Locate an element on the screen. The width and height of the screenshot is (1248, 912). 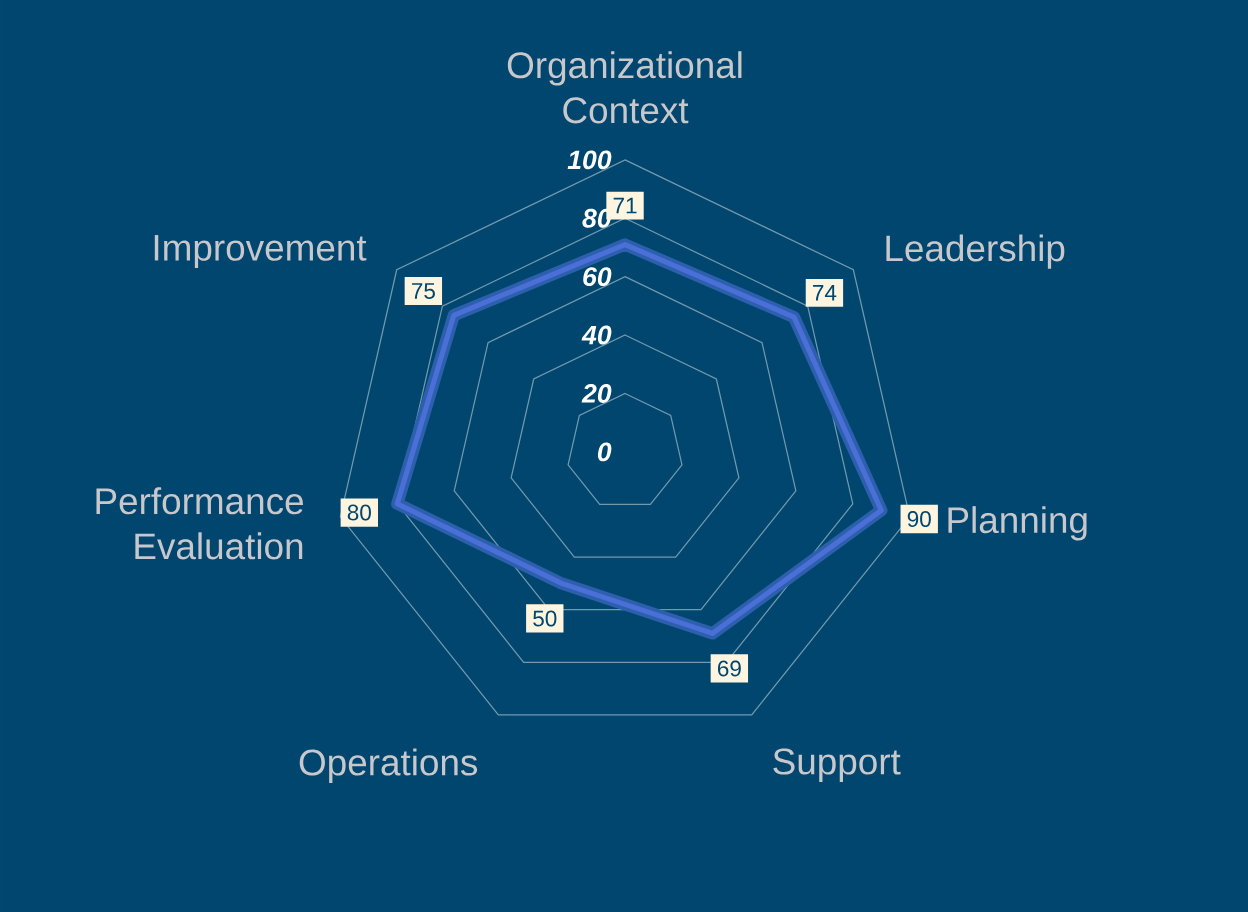
data-label: 74 is located at coordinates (825, 293).